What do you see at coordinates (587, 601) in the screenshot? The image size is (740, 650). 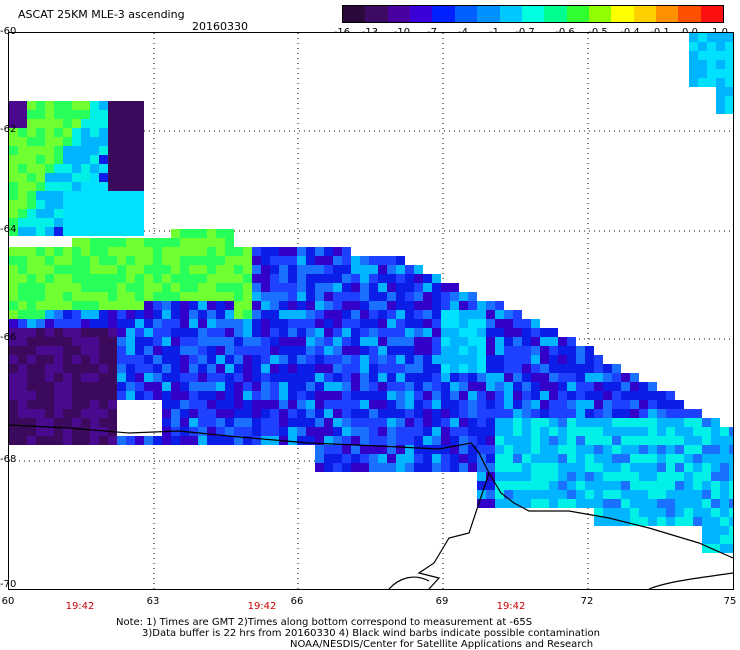 I see `longitude-label: 72` at bounding box center [587, 601].